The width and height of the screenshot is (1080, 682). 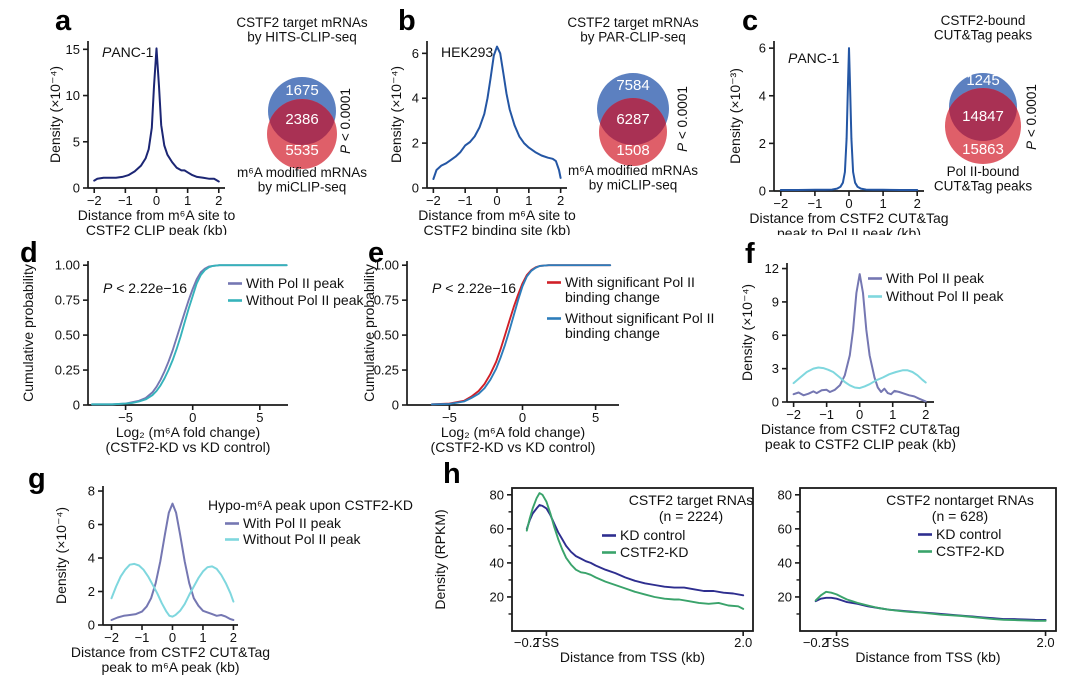 What do you see at coordinates (301, 150) in the screenshot?
I see `venn-count-bottom: 5535` at bounding box center [301, 150].